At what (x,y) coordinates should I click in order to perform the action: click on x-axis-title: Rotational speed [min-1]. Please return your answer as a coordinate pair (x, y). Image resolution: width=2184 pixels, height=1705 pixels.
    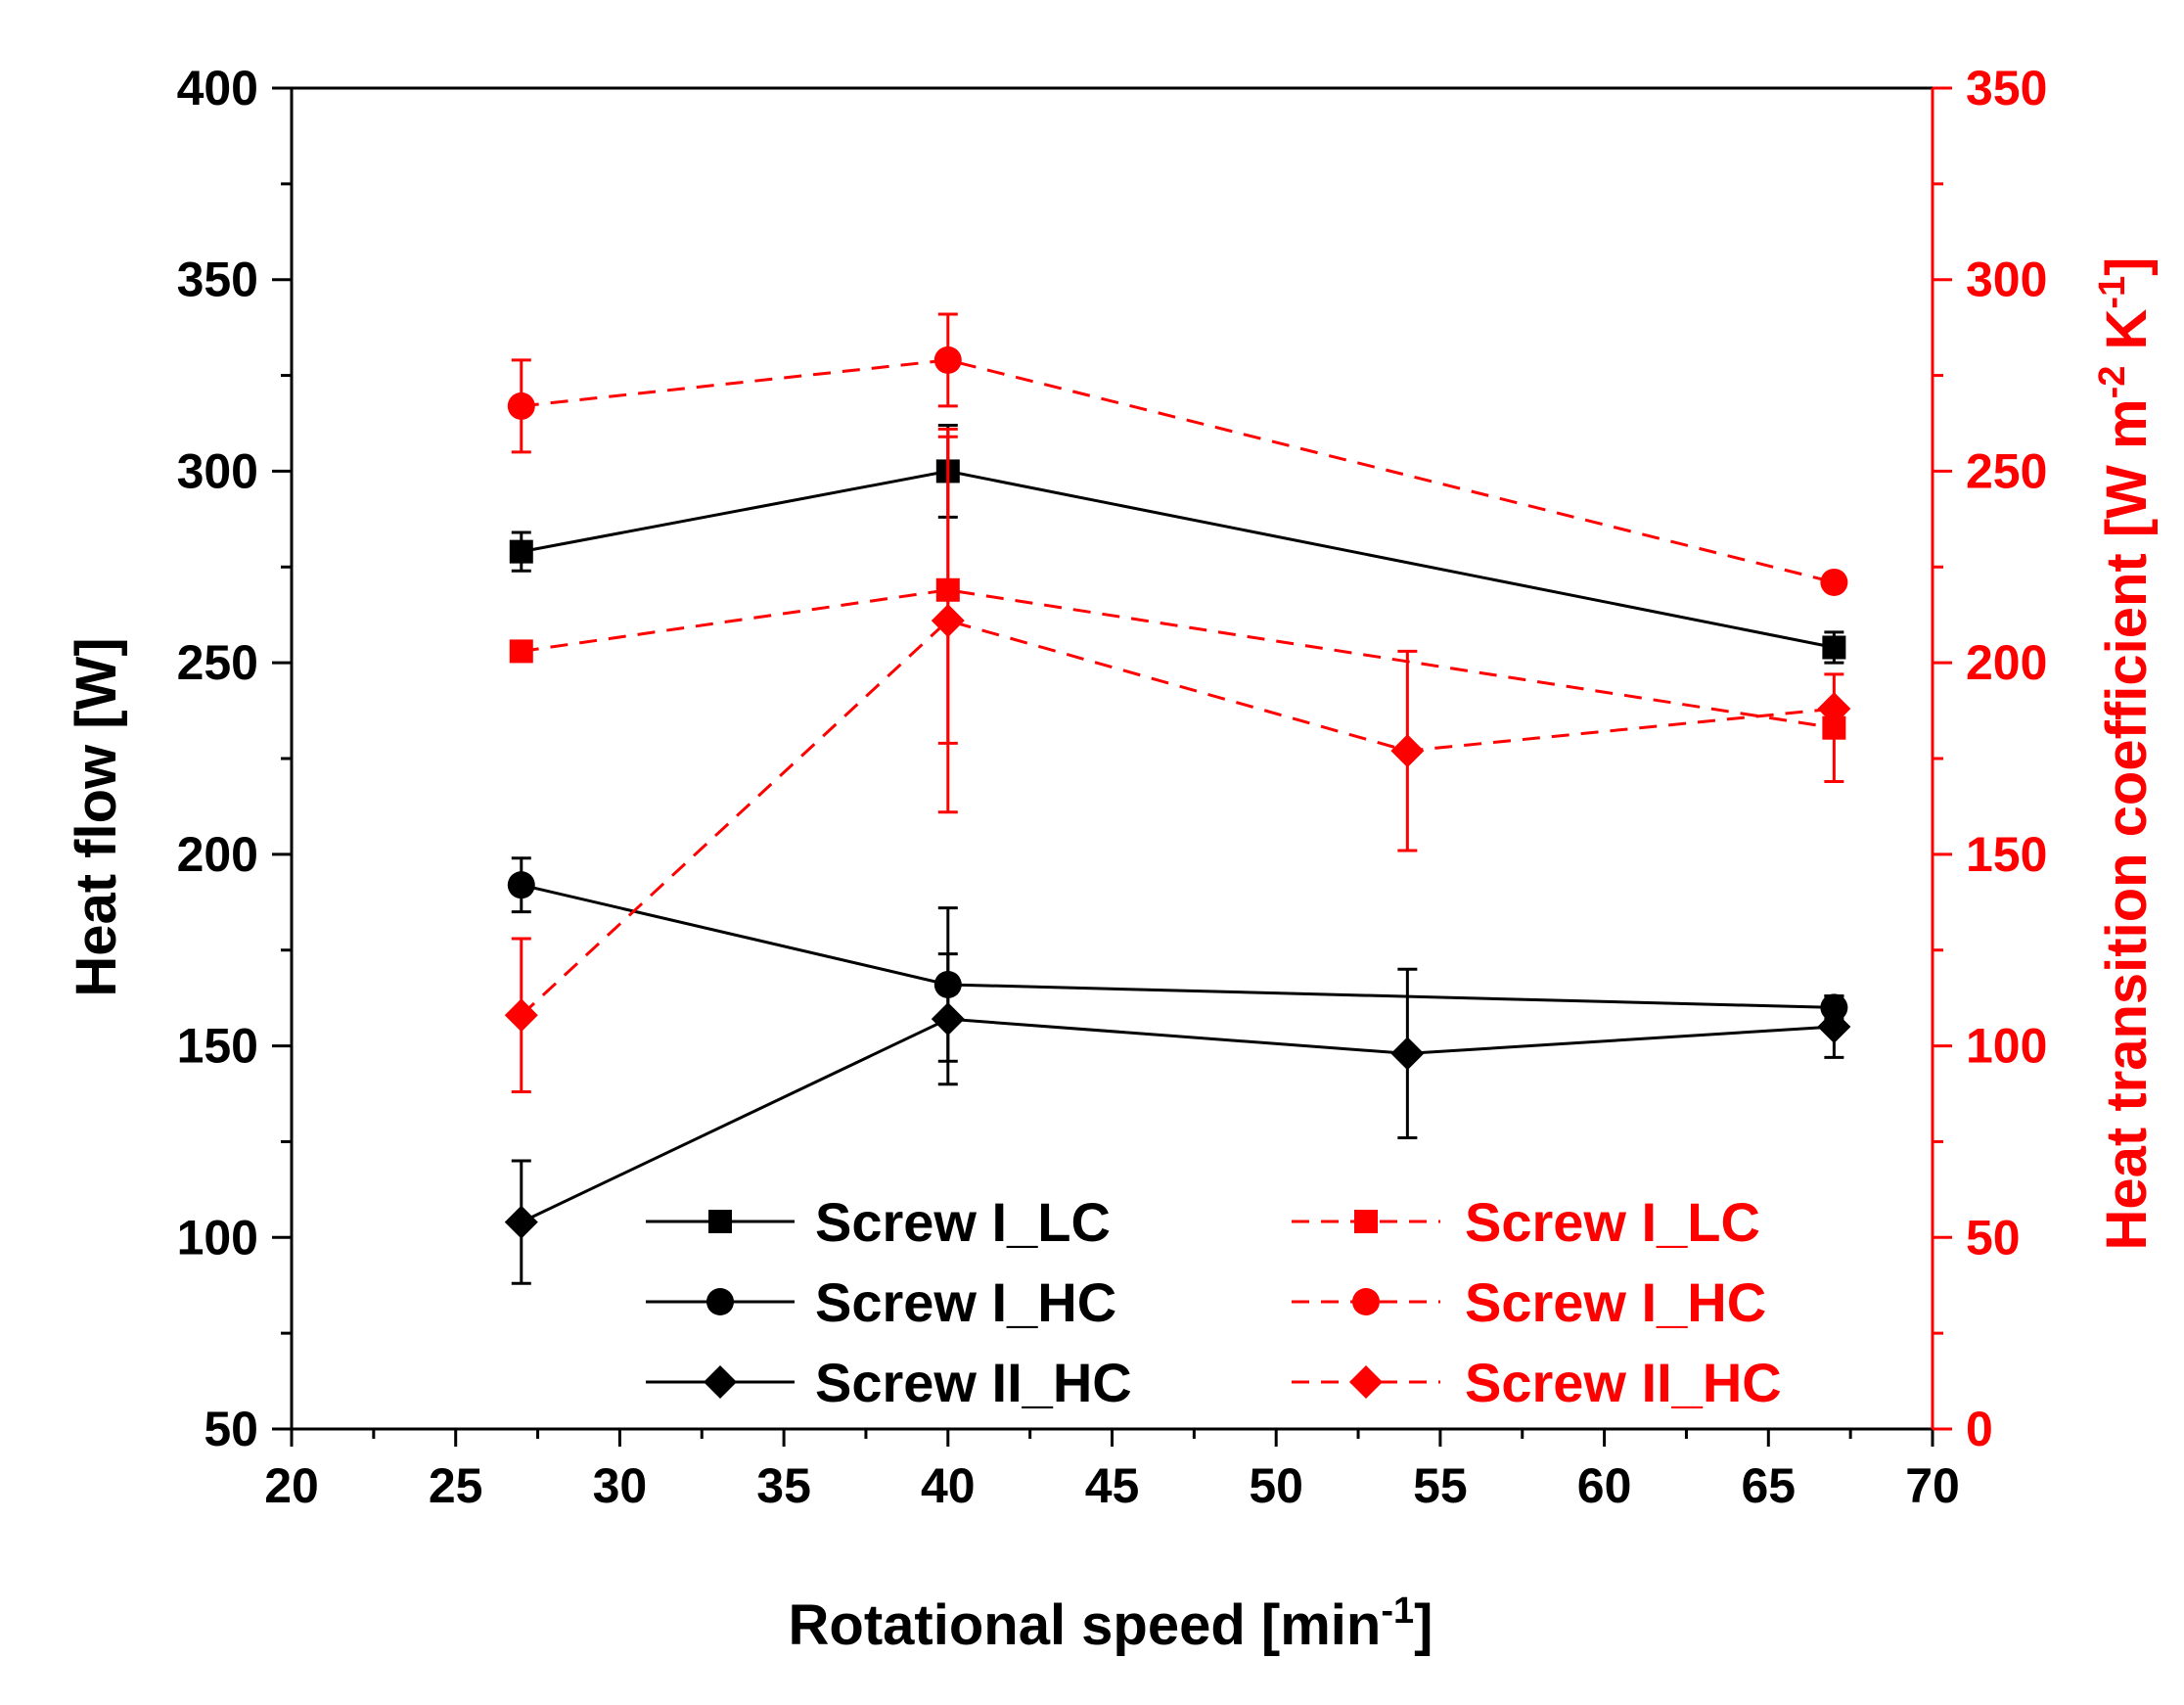
    Looking at the image, I should click on (1111, 1623).